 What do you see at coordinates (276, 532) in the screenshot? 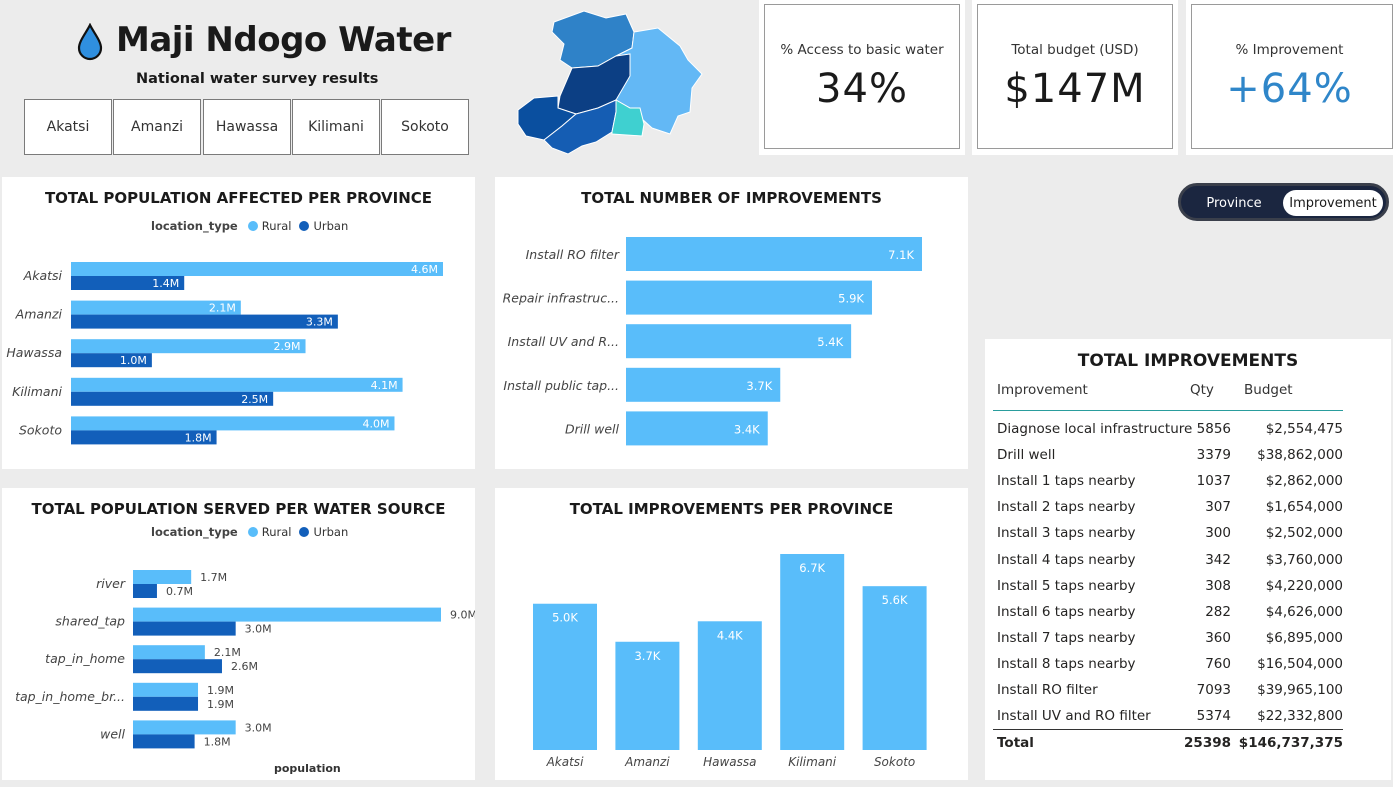
I see `legend-rural-label: Rural` at bounding box center [276, 532].